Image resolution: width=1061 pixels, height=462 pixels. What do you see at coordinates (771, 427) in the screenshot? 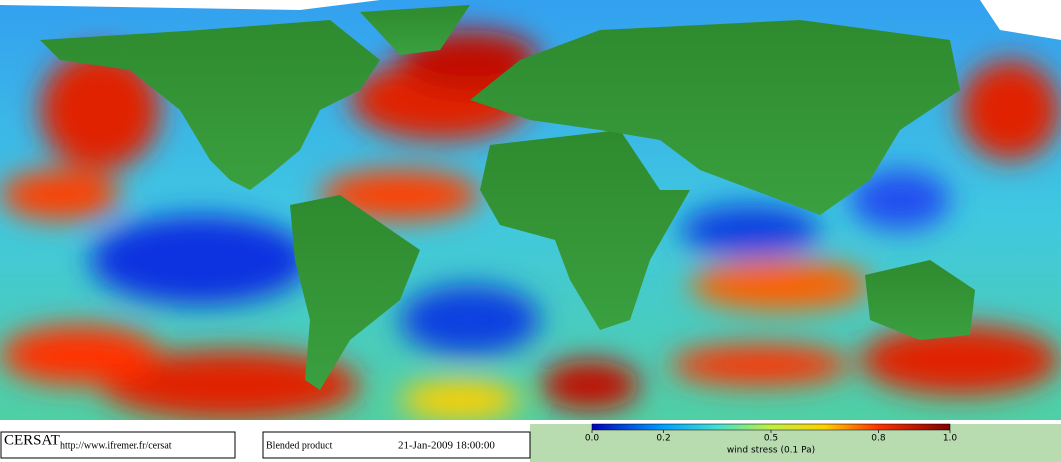
I see `colorbar` at bounding box center [771, 427].